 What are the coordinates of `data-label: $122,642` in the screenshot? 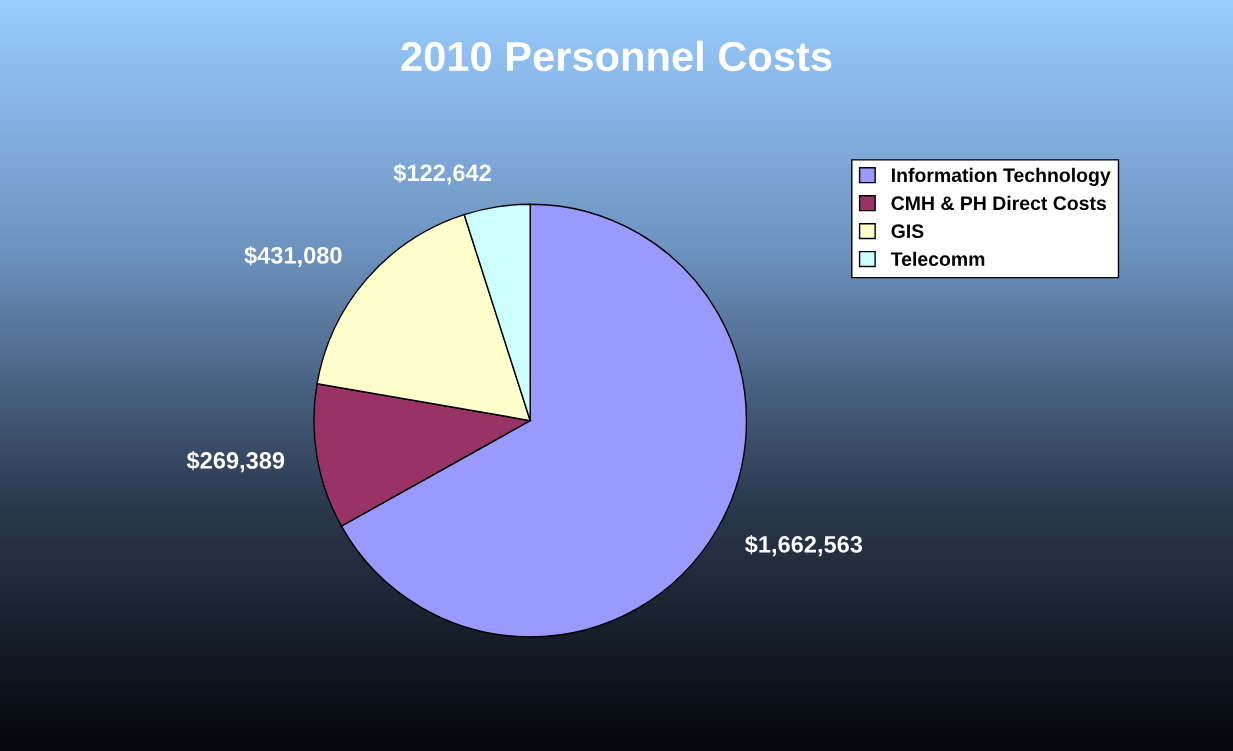 It's located at (442, 174).